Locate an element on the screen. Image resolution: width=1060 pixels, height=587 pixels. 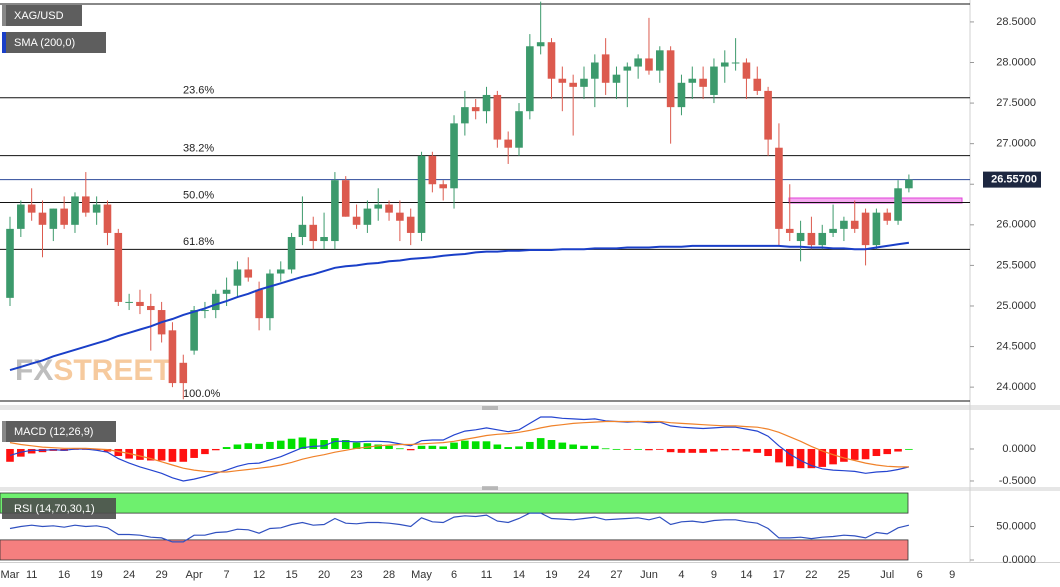
last-price-label: 26.55700 is located at coordinates (1012, 179).